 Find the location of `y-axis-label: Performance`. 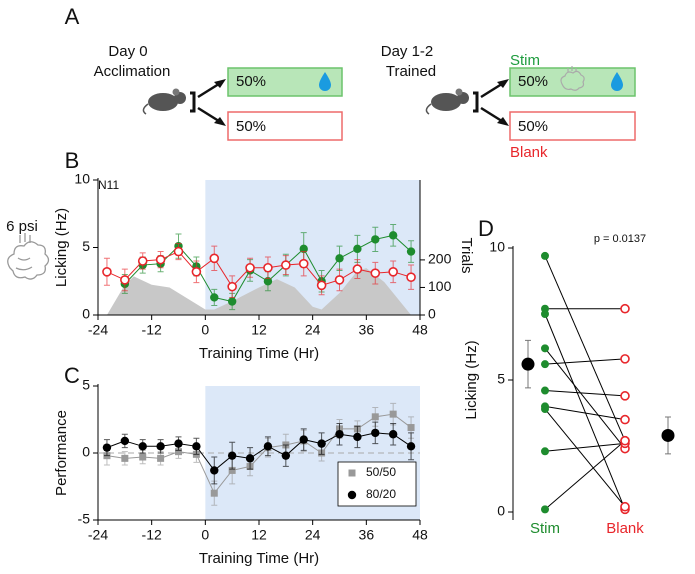

y-axis-label: Performance is located at coordinates (61, 453).